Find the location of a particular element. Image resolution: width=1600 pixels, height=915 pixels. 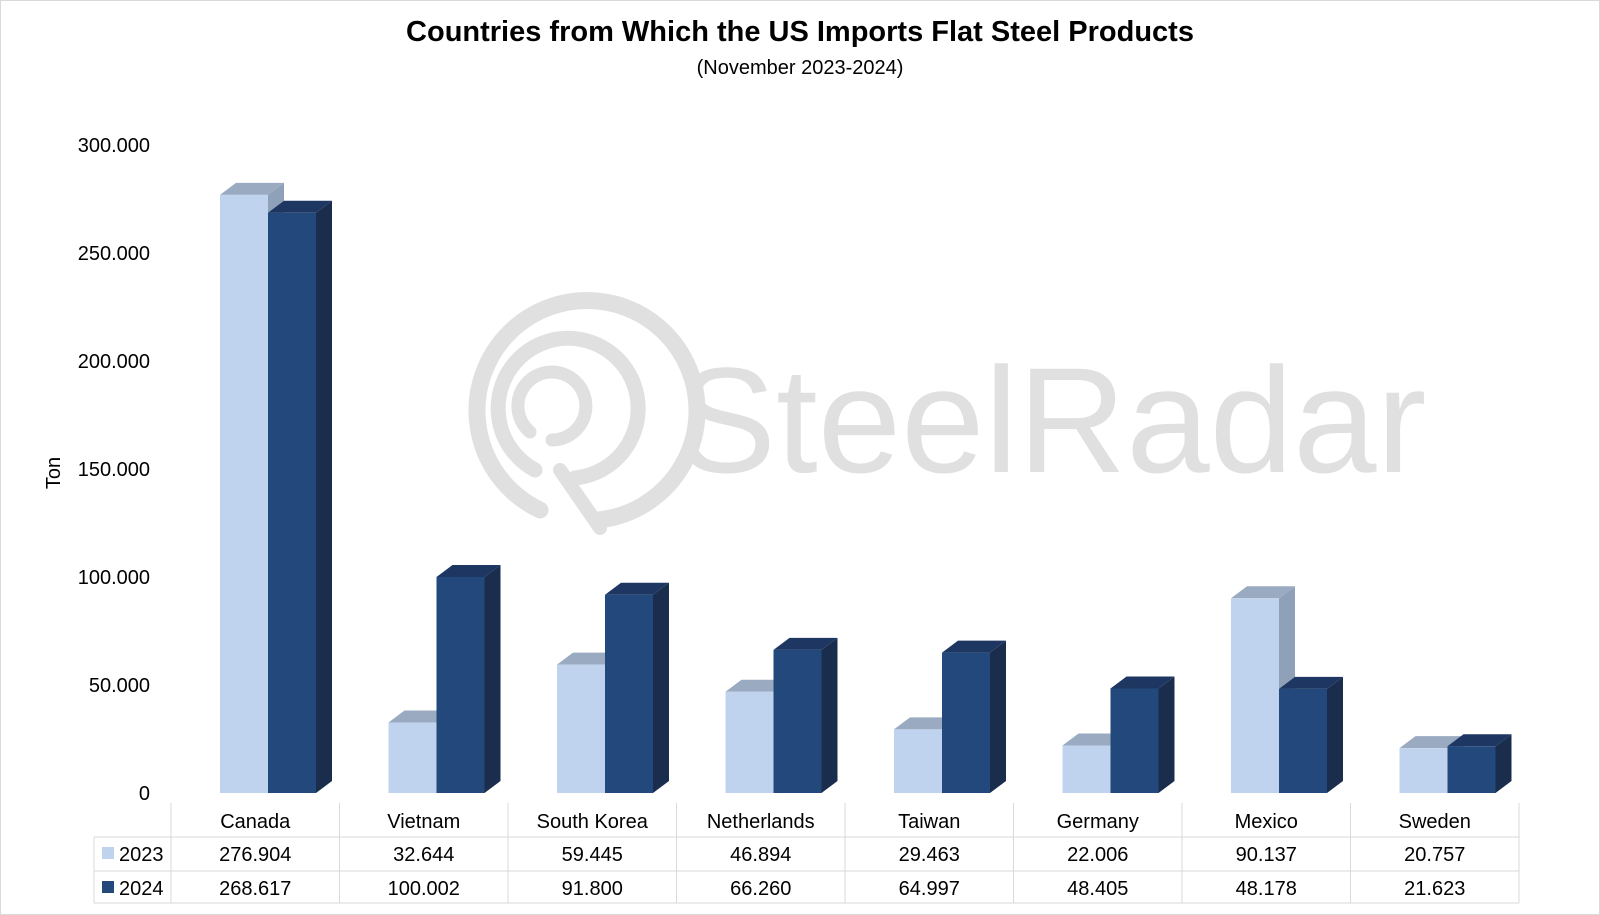

data-label: 276.904 is located at coordinates (255, 855).